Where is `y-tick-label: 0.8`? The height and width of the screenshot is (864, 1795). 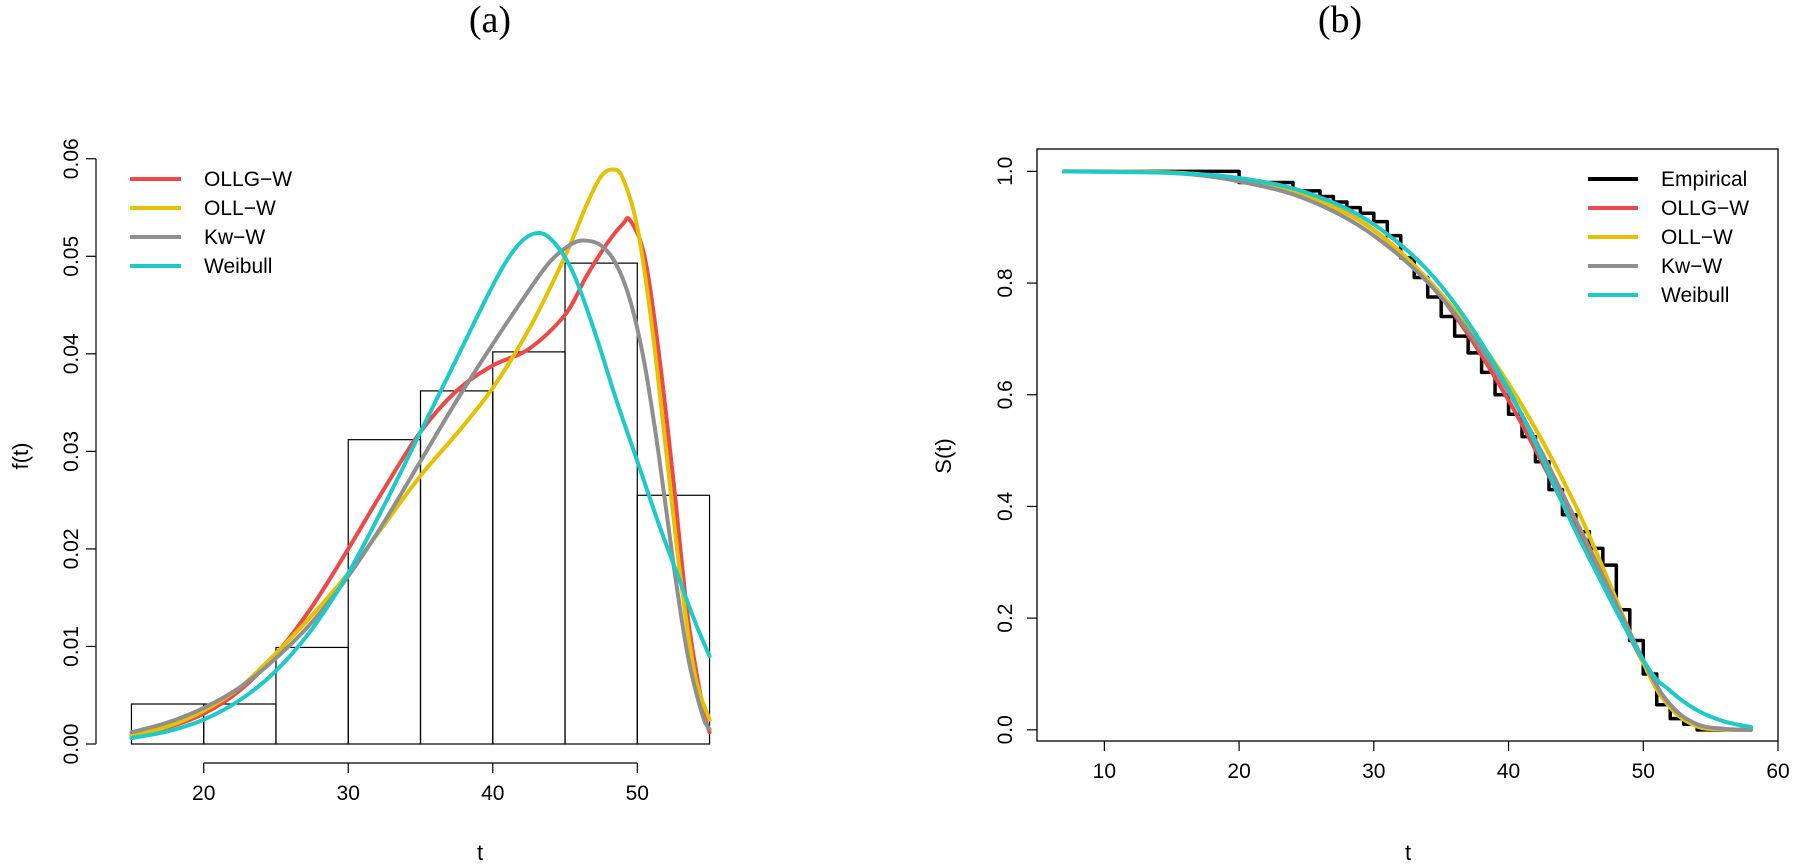
y-tick-label: 0.8 is located at coordinates (1005, 282).